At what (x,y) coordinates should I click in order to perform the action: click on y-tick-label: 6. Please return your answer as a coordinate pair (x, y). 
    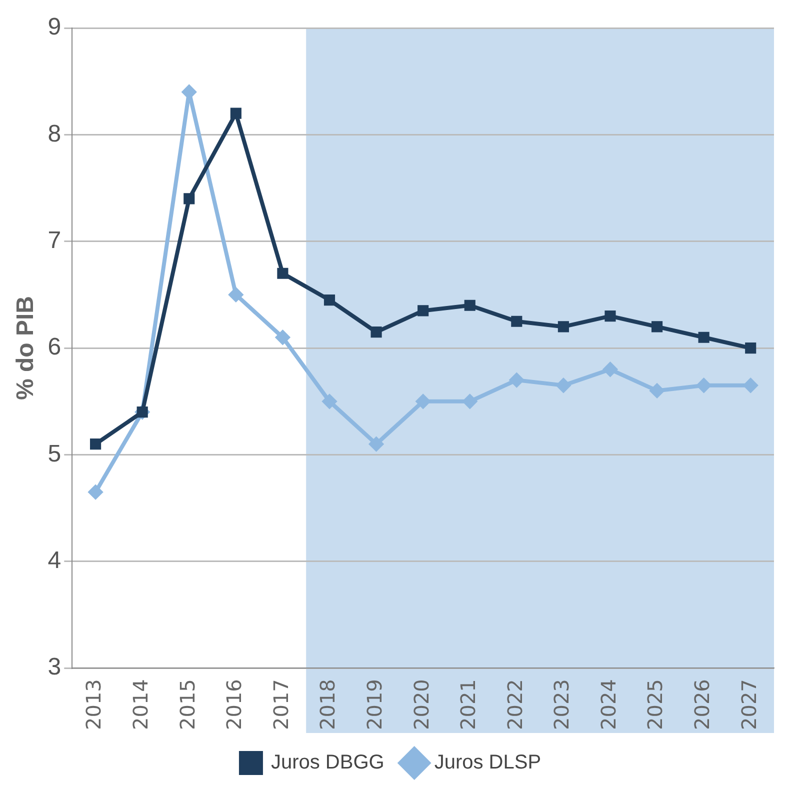
    Looking at the image, I should click on (55, 347).